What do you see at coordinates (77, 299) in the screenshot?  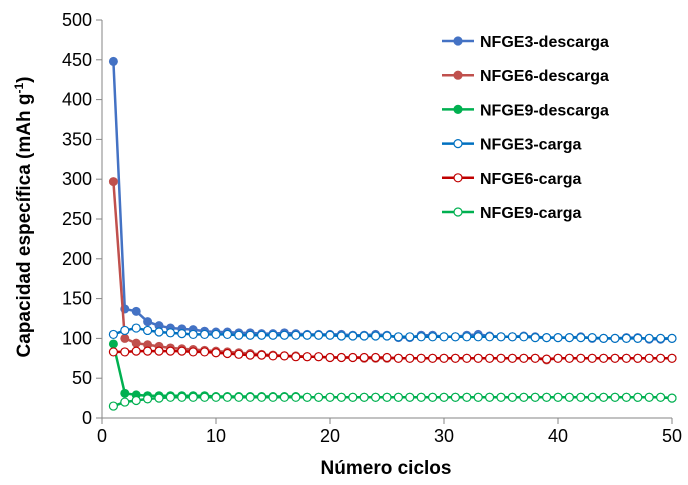 I see `y-tick-label: 150` at bounding box center [77, 299].